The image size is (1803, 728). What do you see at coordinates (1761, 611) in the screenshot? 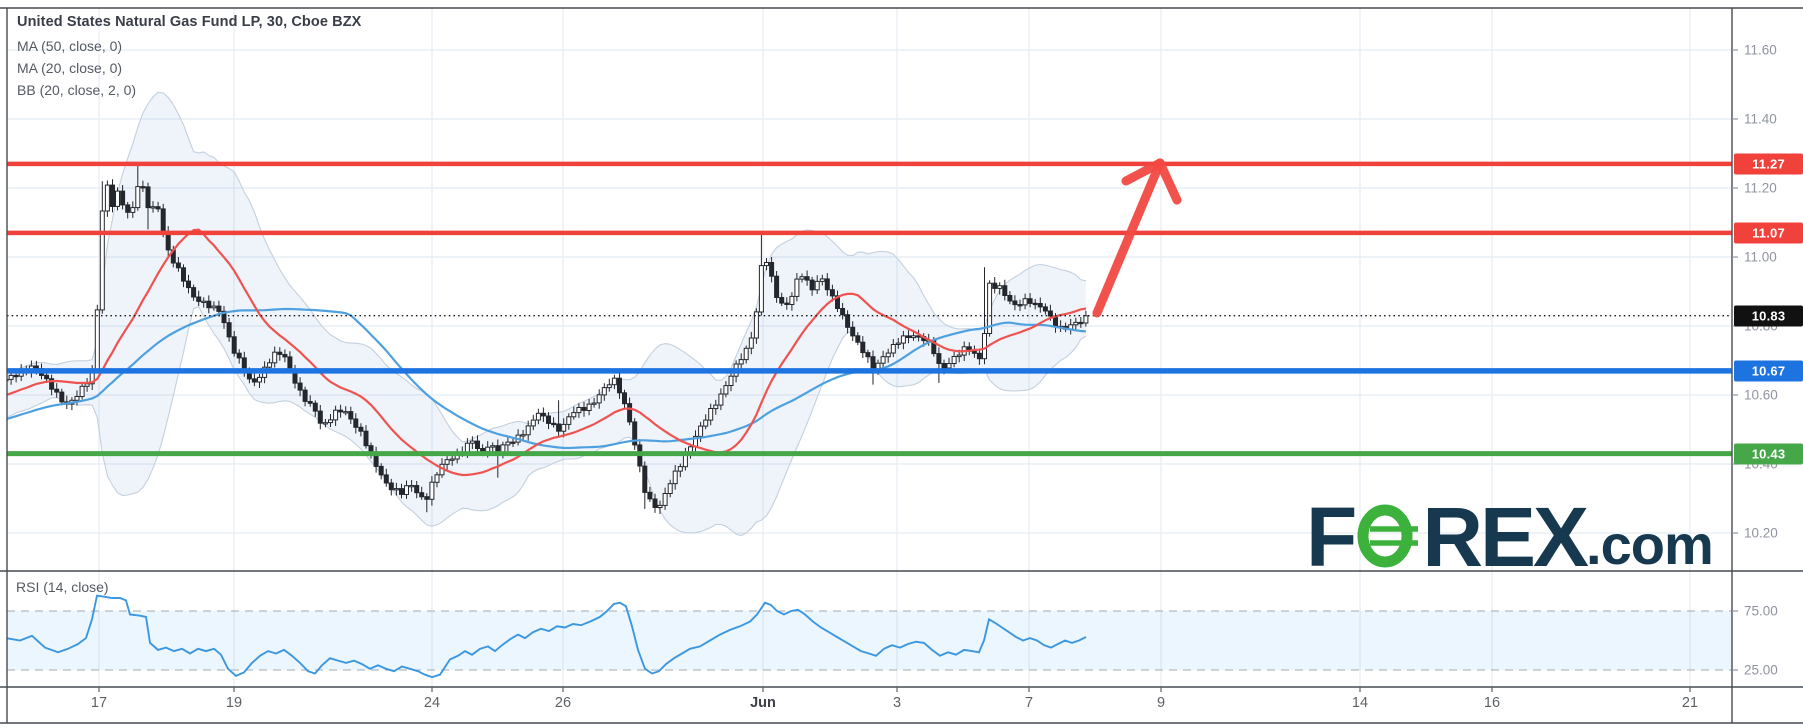
I see `rsi-tick-label: 75.00` at bounding box center [1761, 611].